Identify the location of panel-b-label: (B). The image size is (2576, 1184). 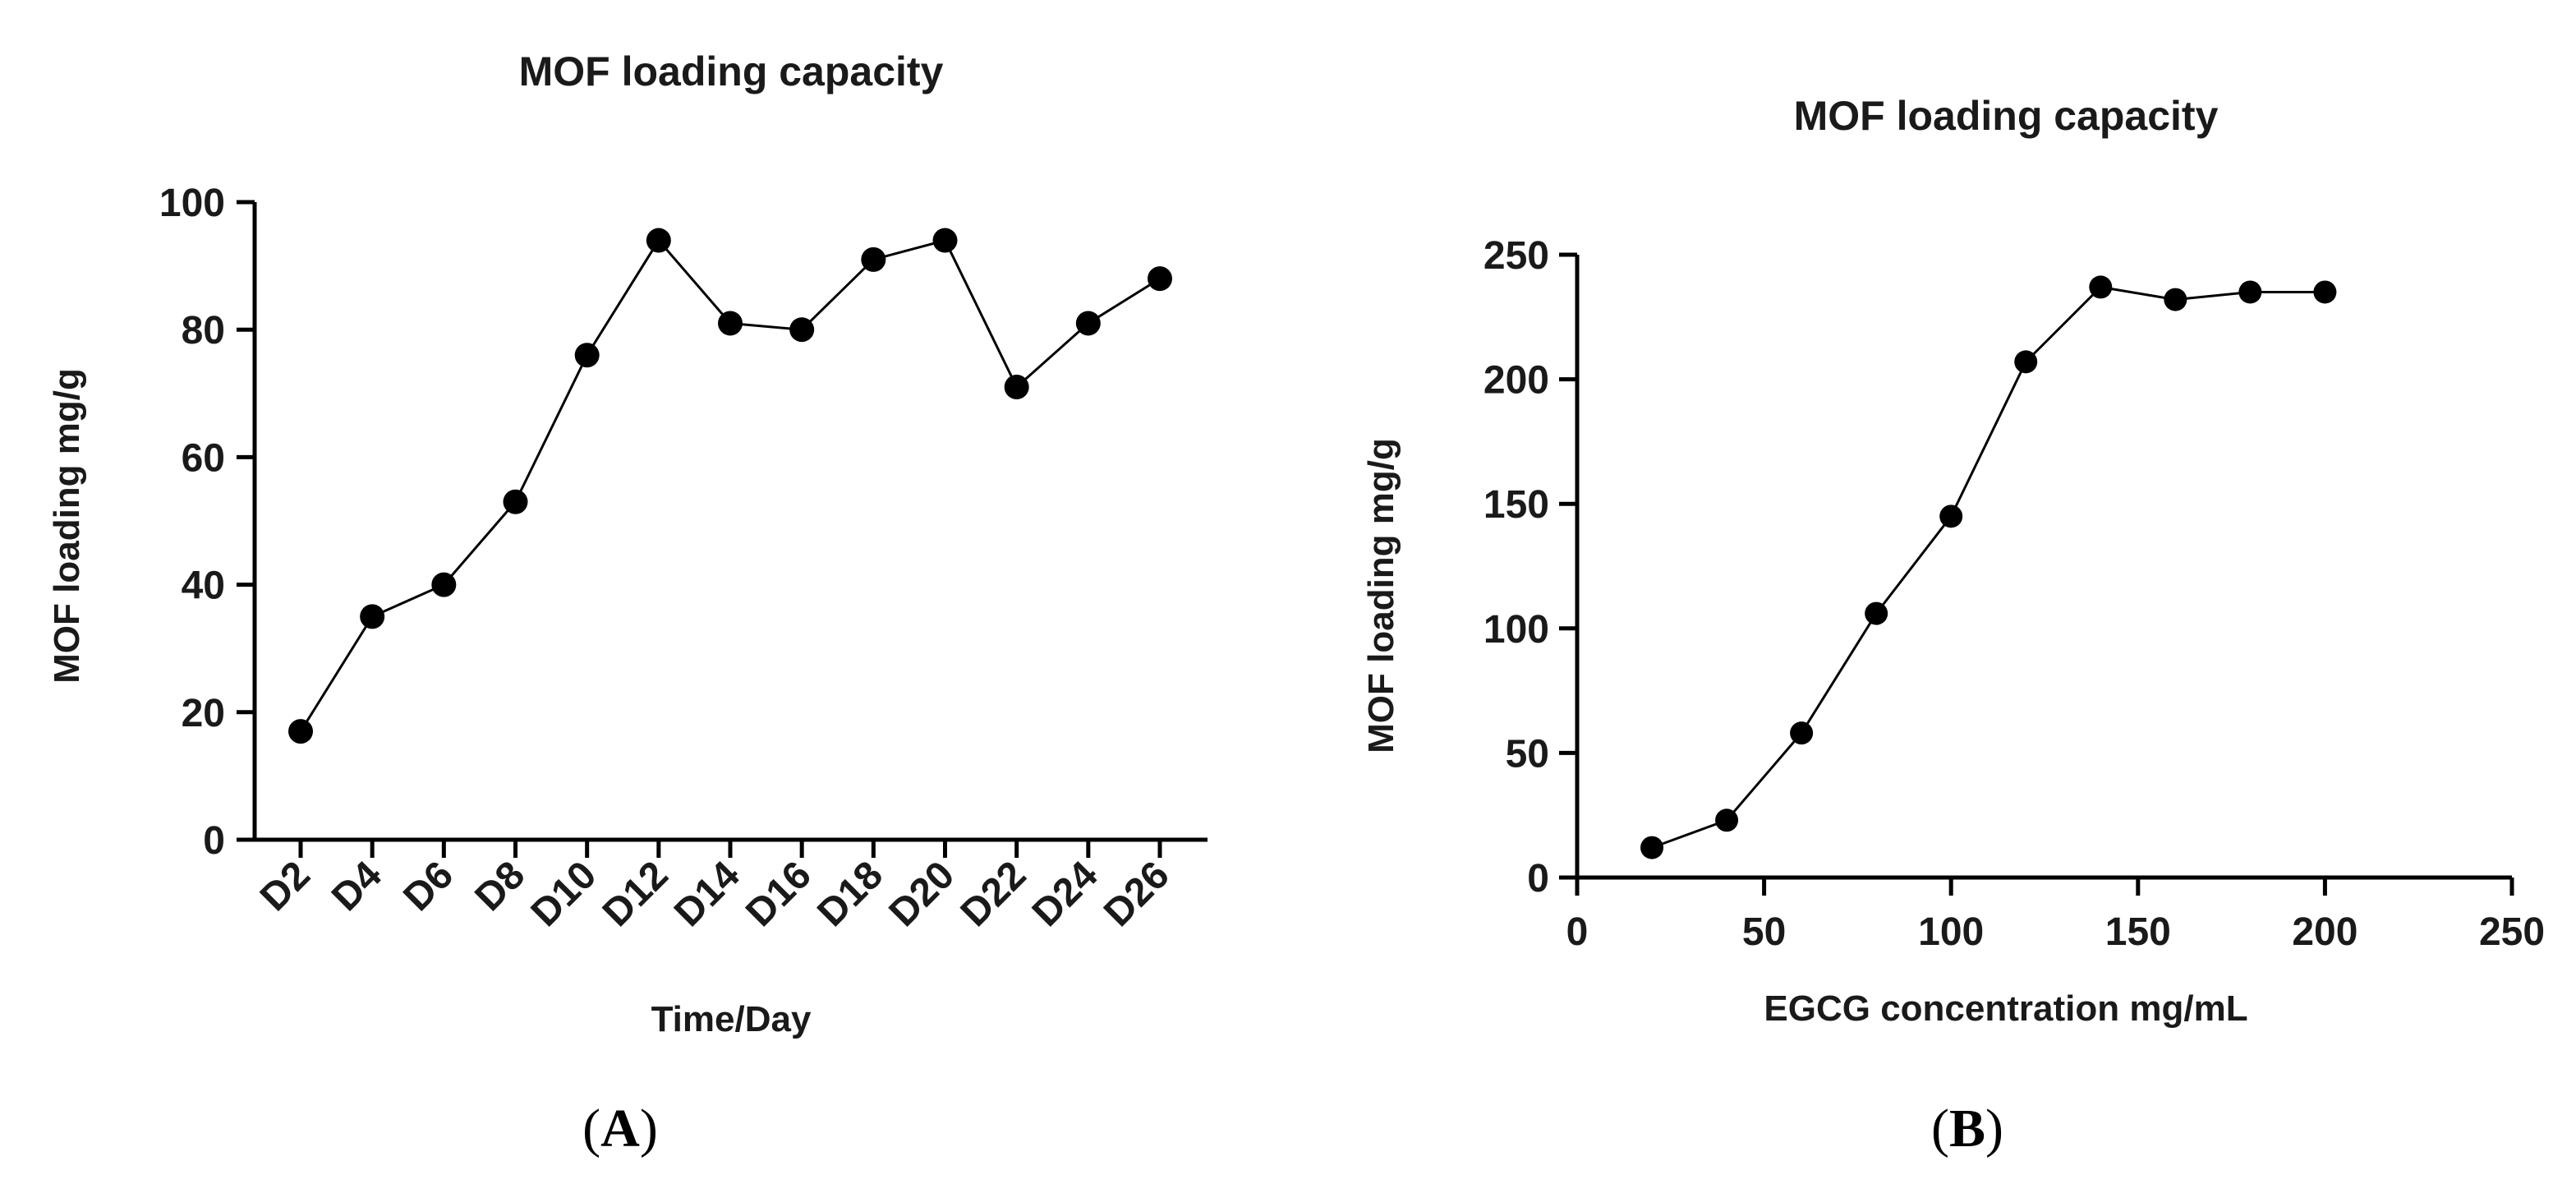
(1967, 1129).